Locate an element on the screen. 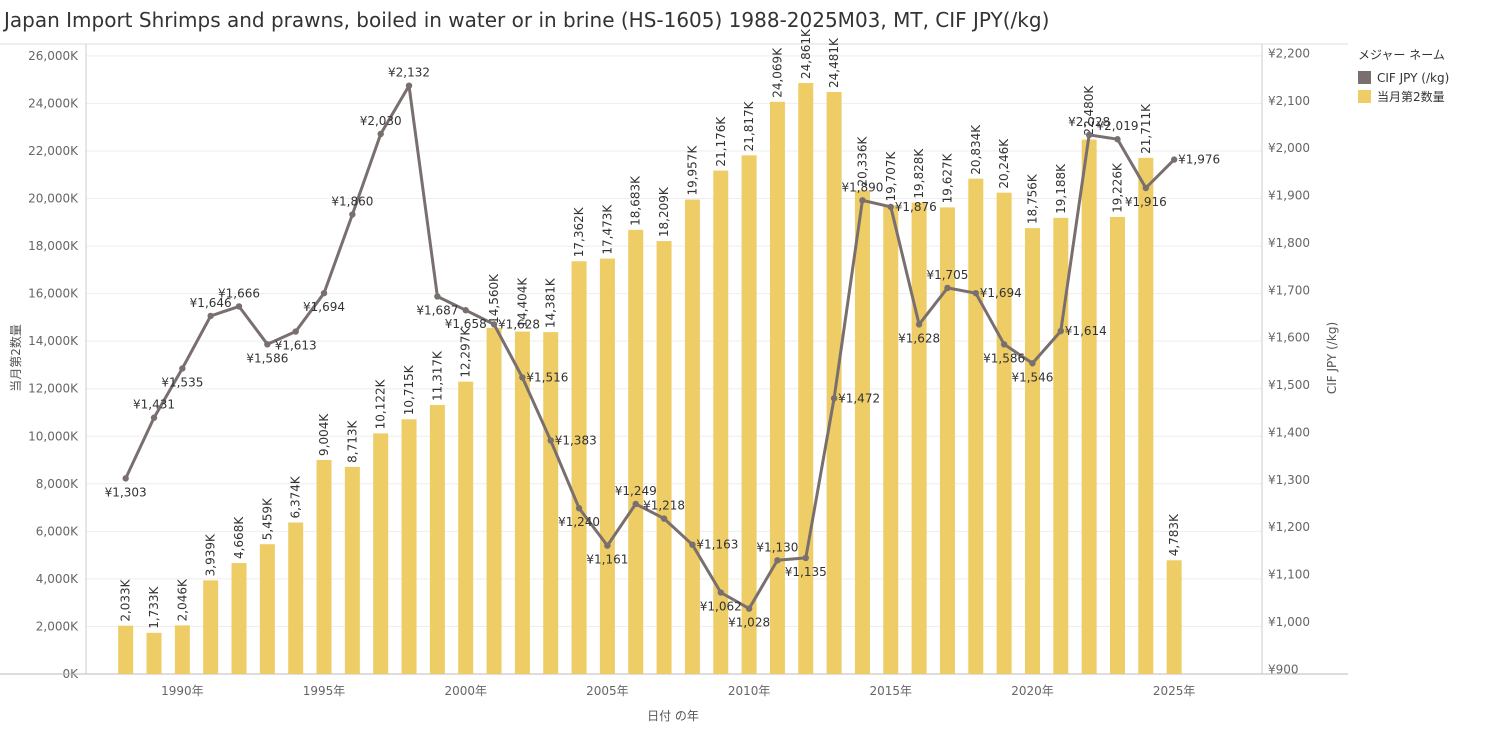 Image resolution: width=1499 pixels, height=732 pixels. legend-item-cif: CIF JPY (/kg) is located at coordinates (1403, 77).